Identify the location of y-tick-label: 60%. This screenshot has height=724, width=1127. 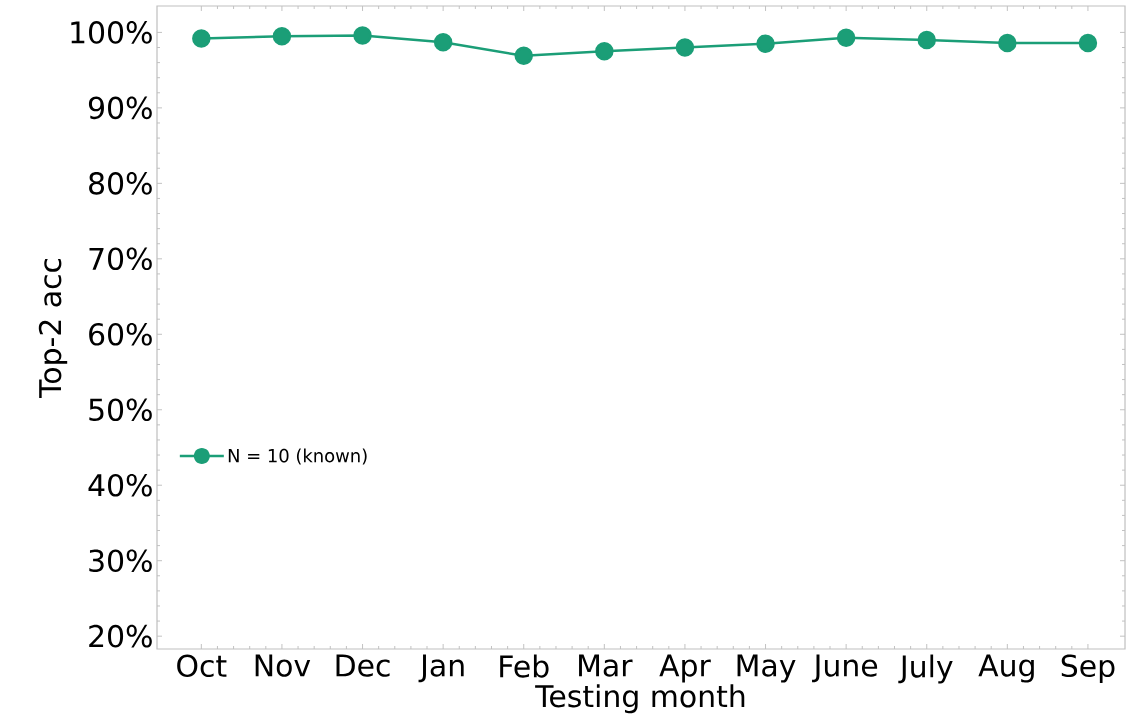
(120, 334).